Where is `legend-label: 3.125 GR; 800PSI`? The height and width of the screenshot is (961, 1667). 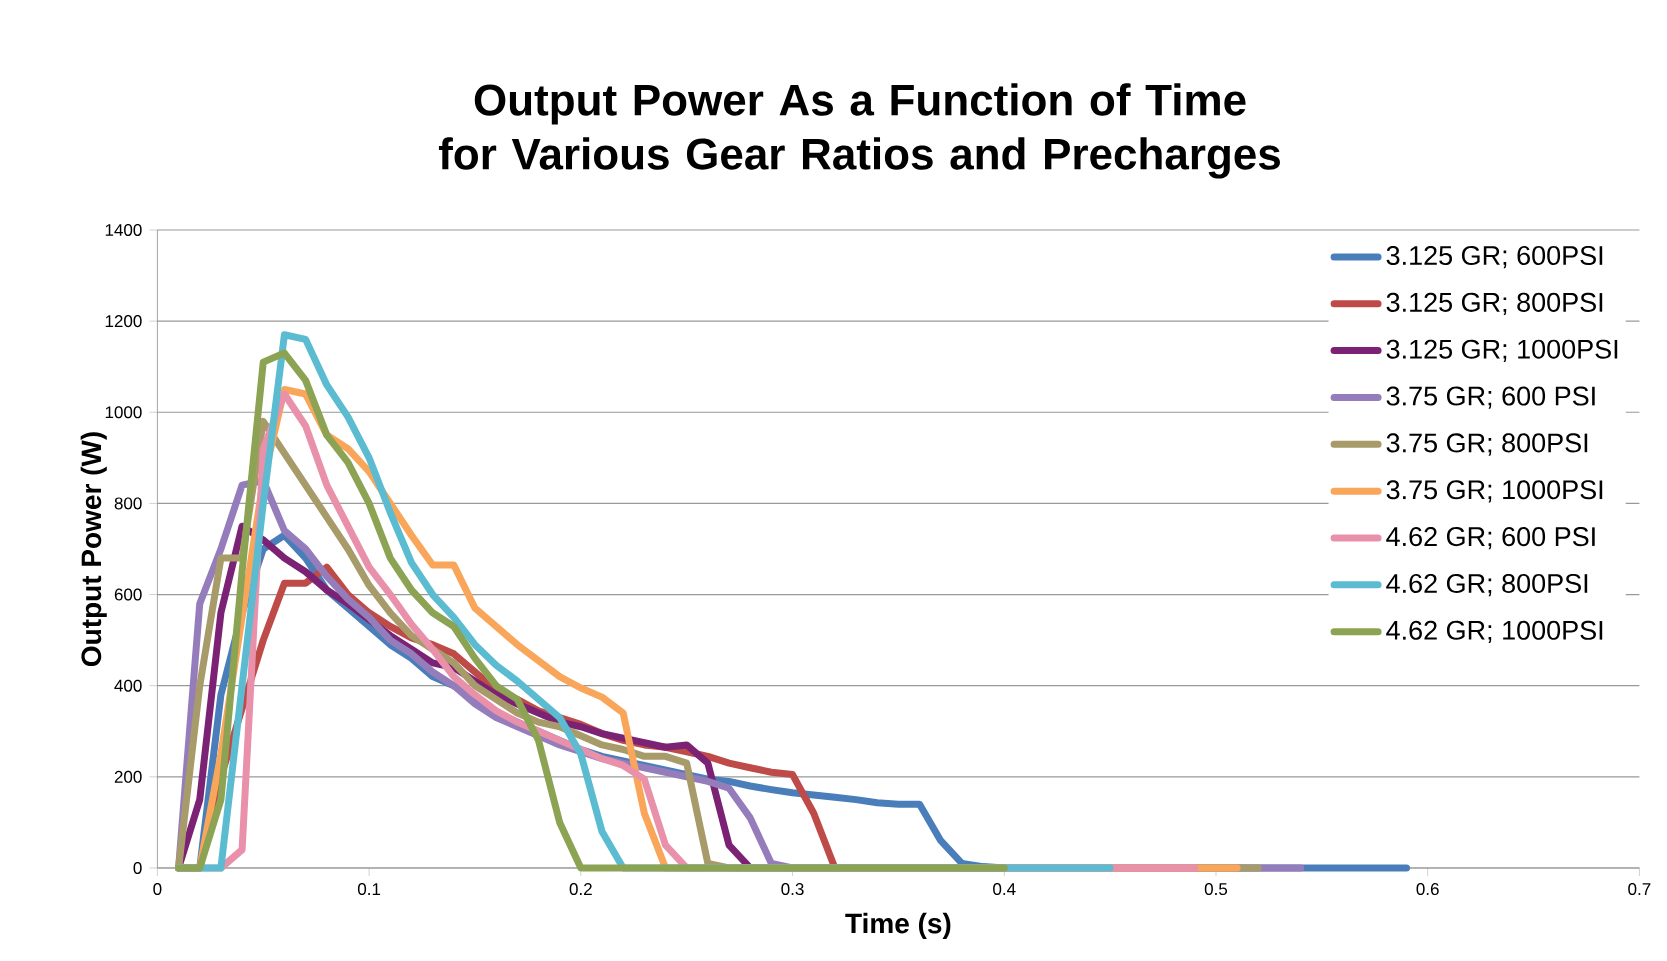
legend-label: 3.125 GR; 800PSI is located at coordinates (1494, 304).